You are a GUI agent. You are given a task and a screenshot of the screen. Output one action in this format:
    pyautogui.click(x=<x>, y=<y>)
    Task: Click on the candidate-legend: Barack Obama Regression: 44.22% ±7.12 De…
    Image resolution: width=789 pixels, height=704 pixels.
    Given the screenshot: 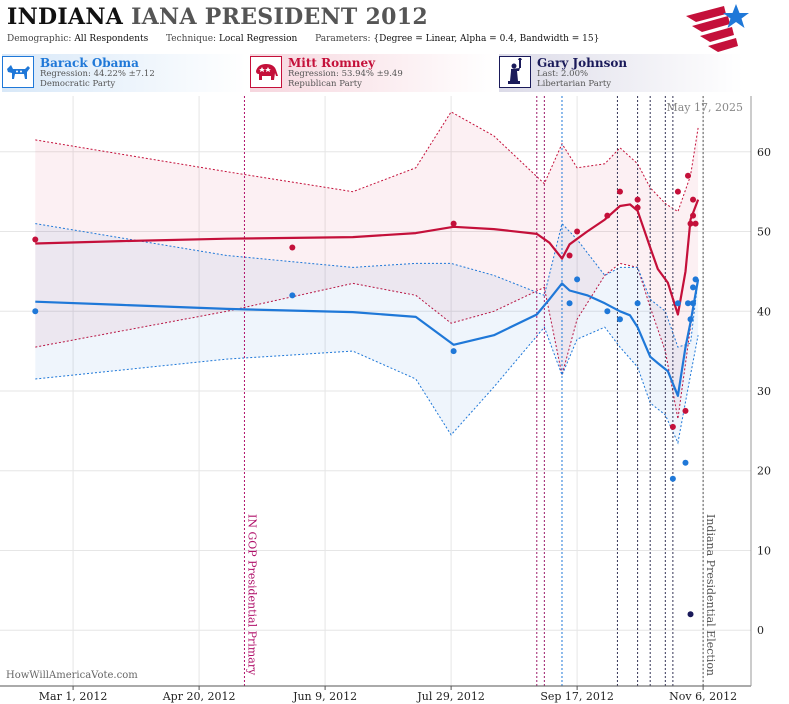 What is the action you would take?
    pyautogui.click(x=394, y=73)
    